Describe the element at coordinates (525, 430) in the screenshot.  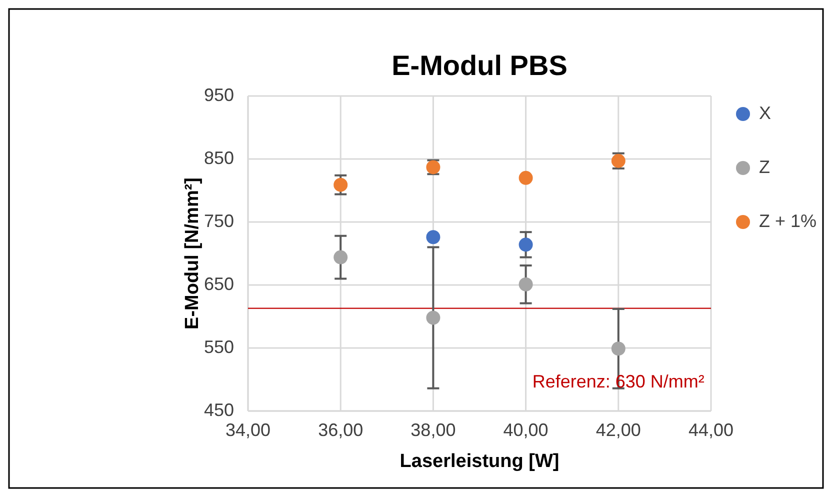
I see `x-tick-label: 40,00` at that location.